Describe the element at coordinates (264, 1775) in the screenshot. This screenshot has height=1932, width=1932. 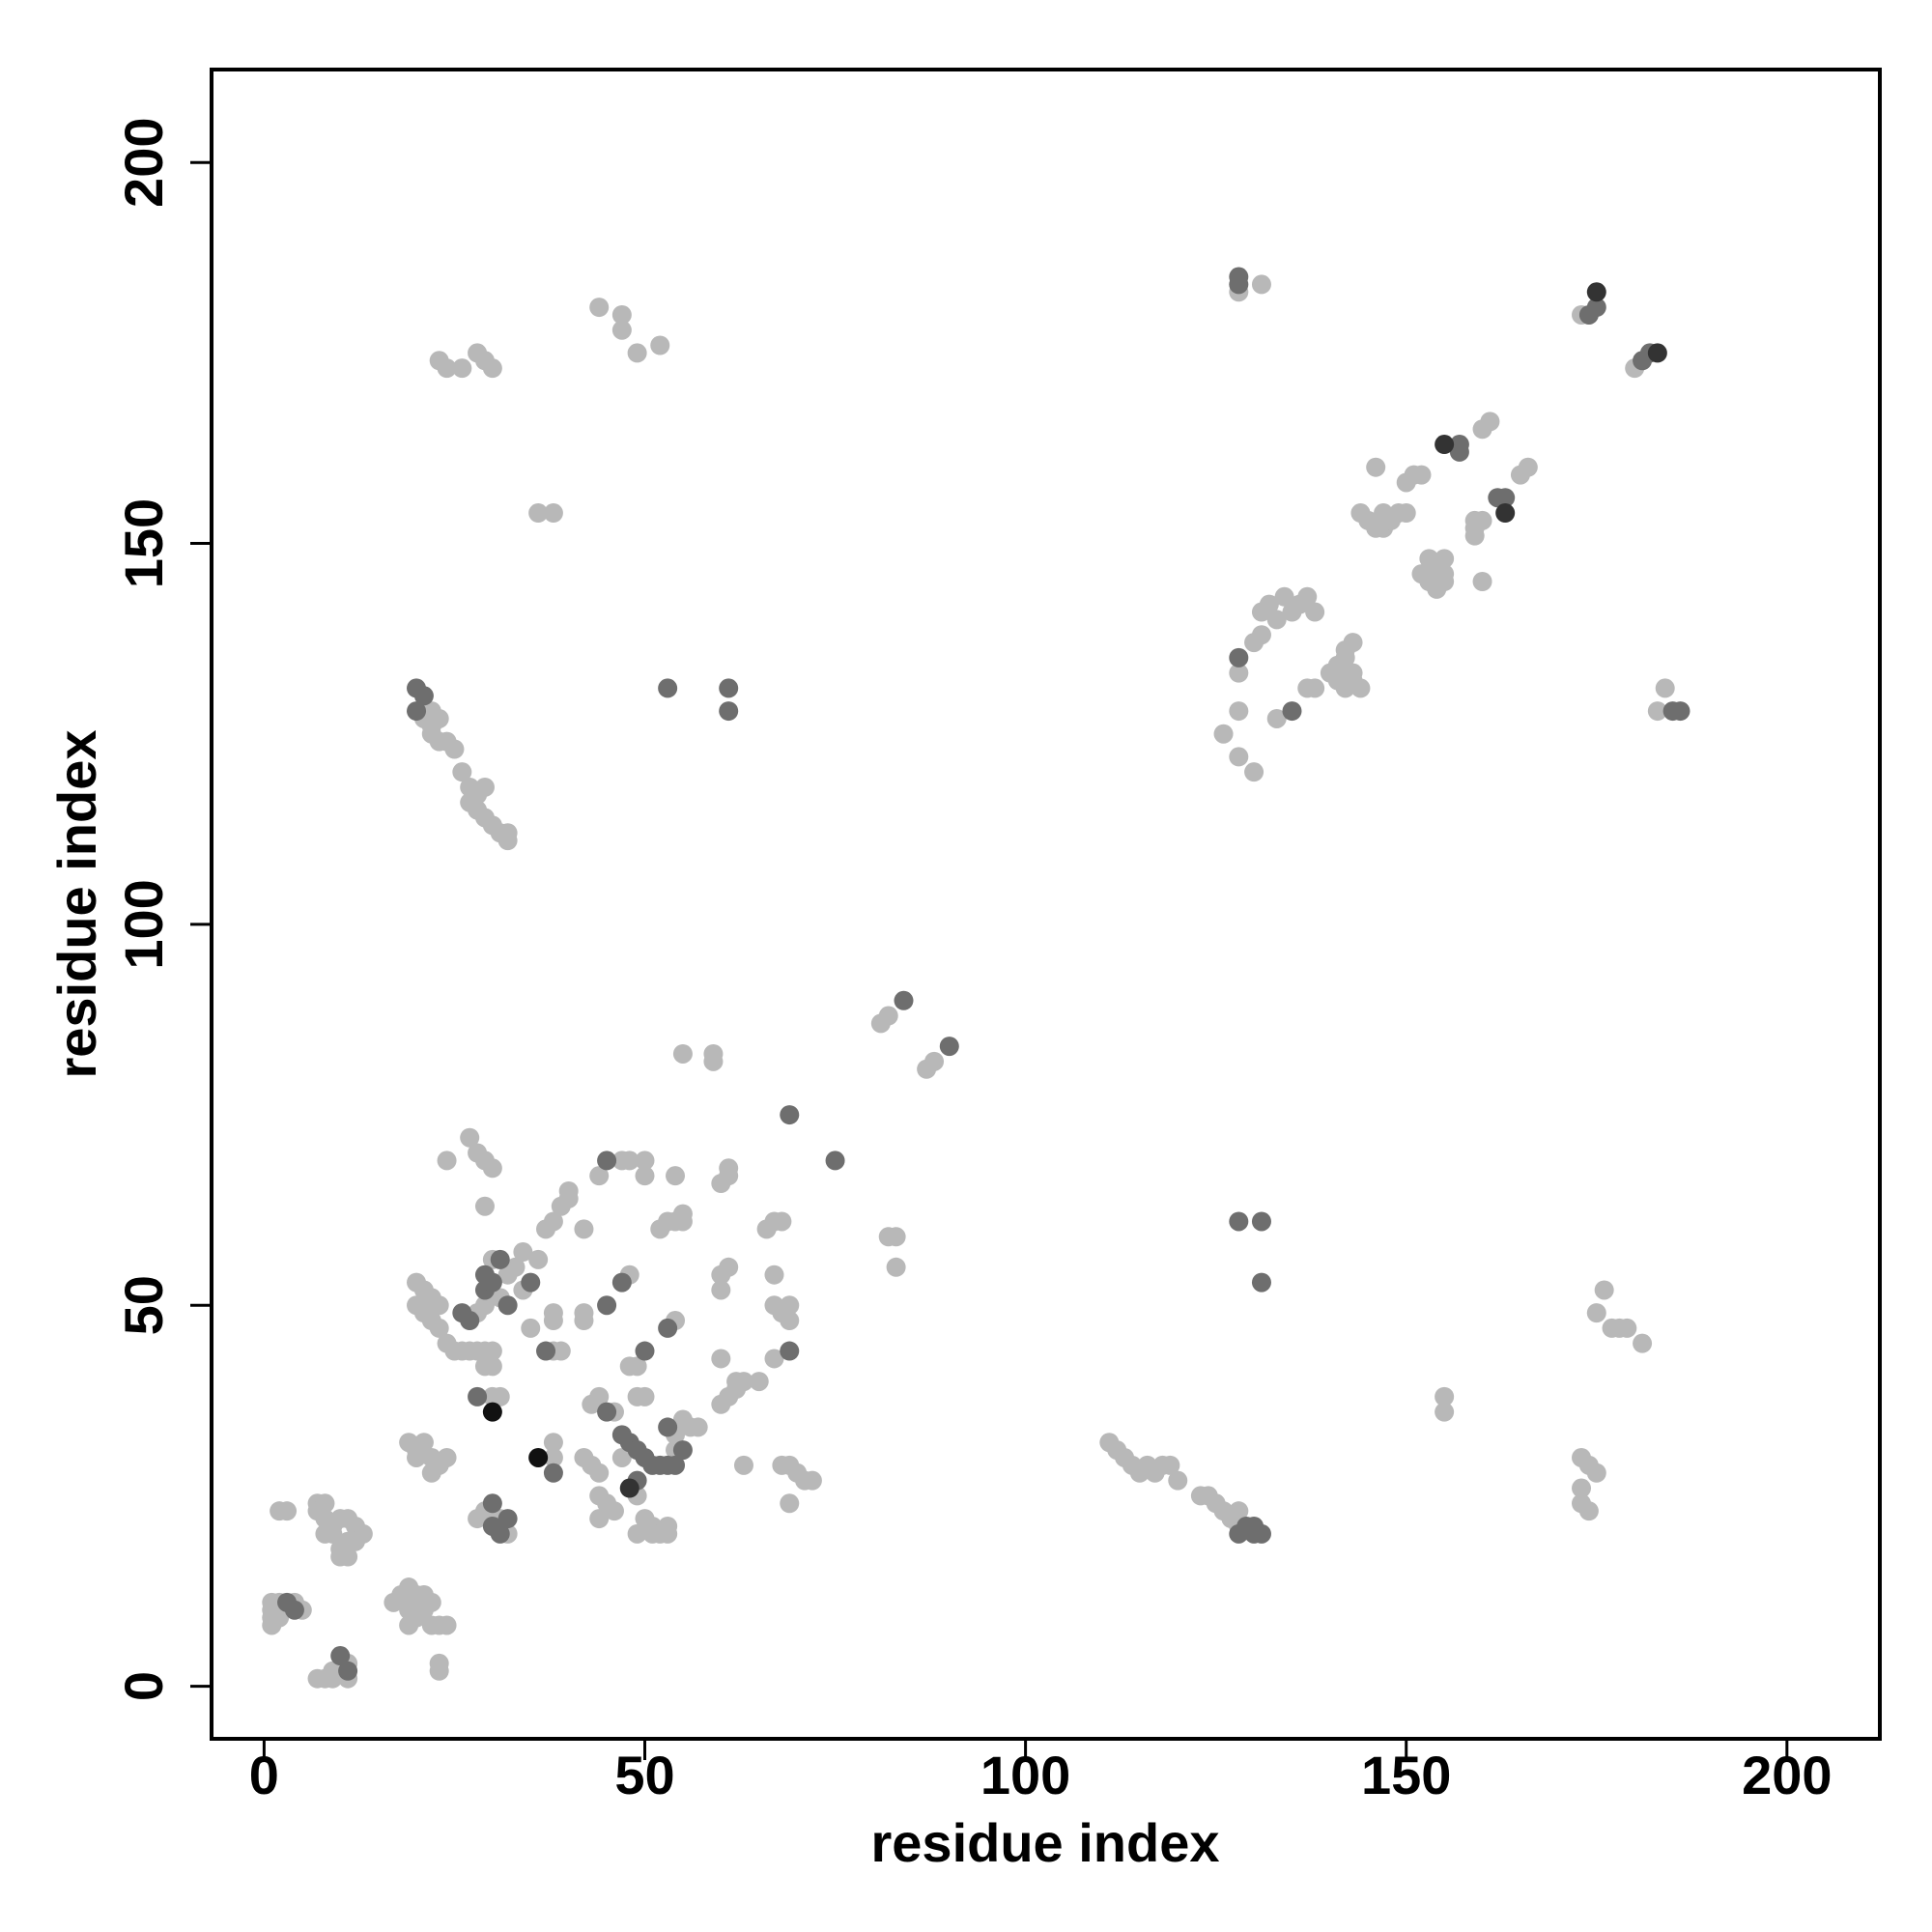
I see `x-tick-label: 0` at that location.